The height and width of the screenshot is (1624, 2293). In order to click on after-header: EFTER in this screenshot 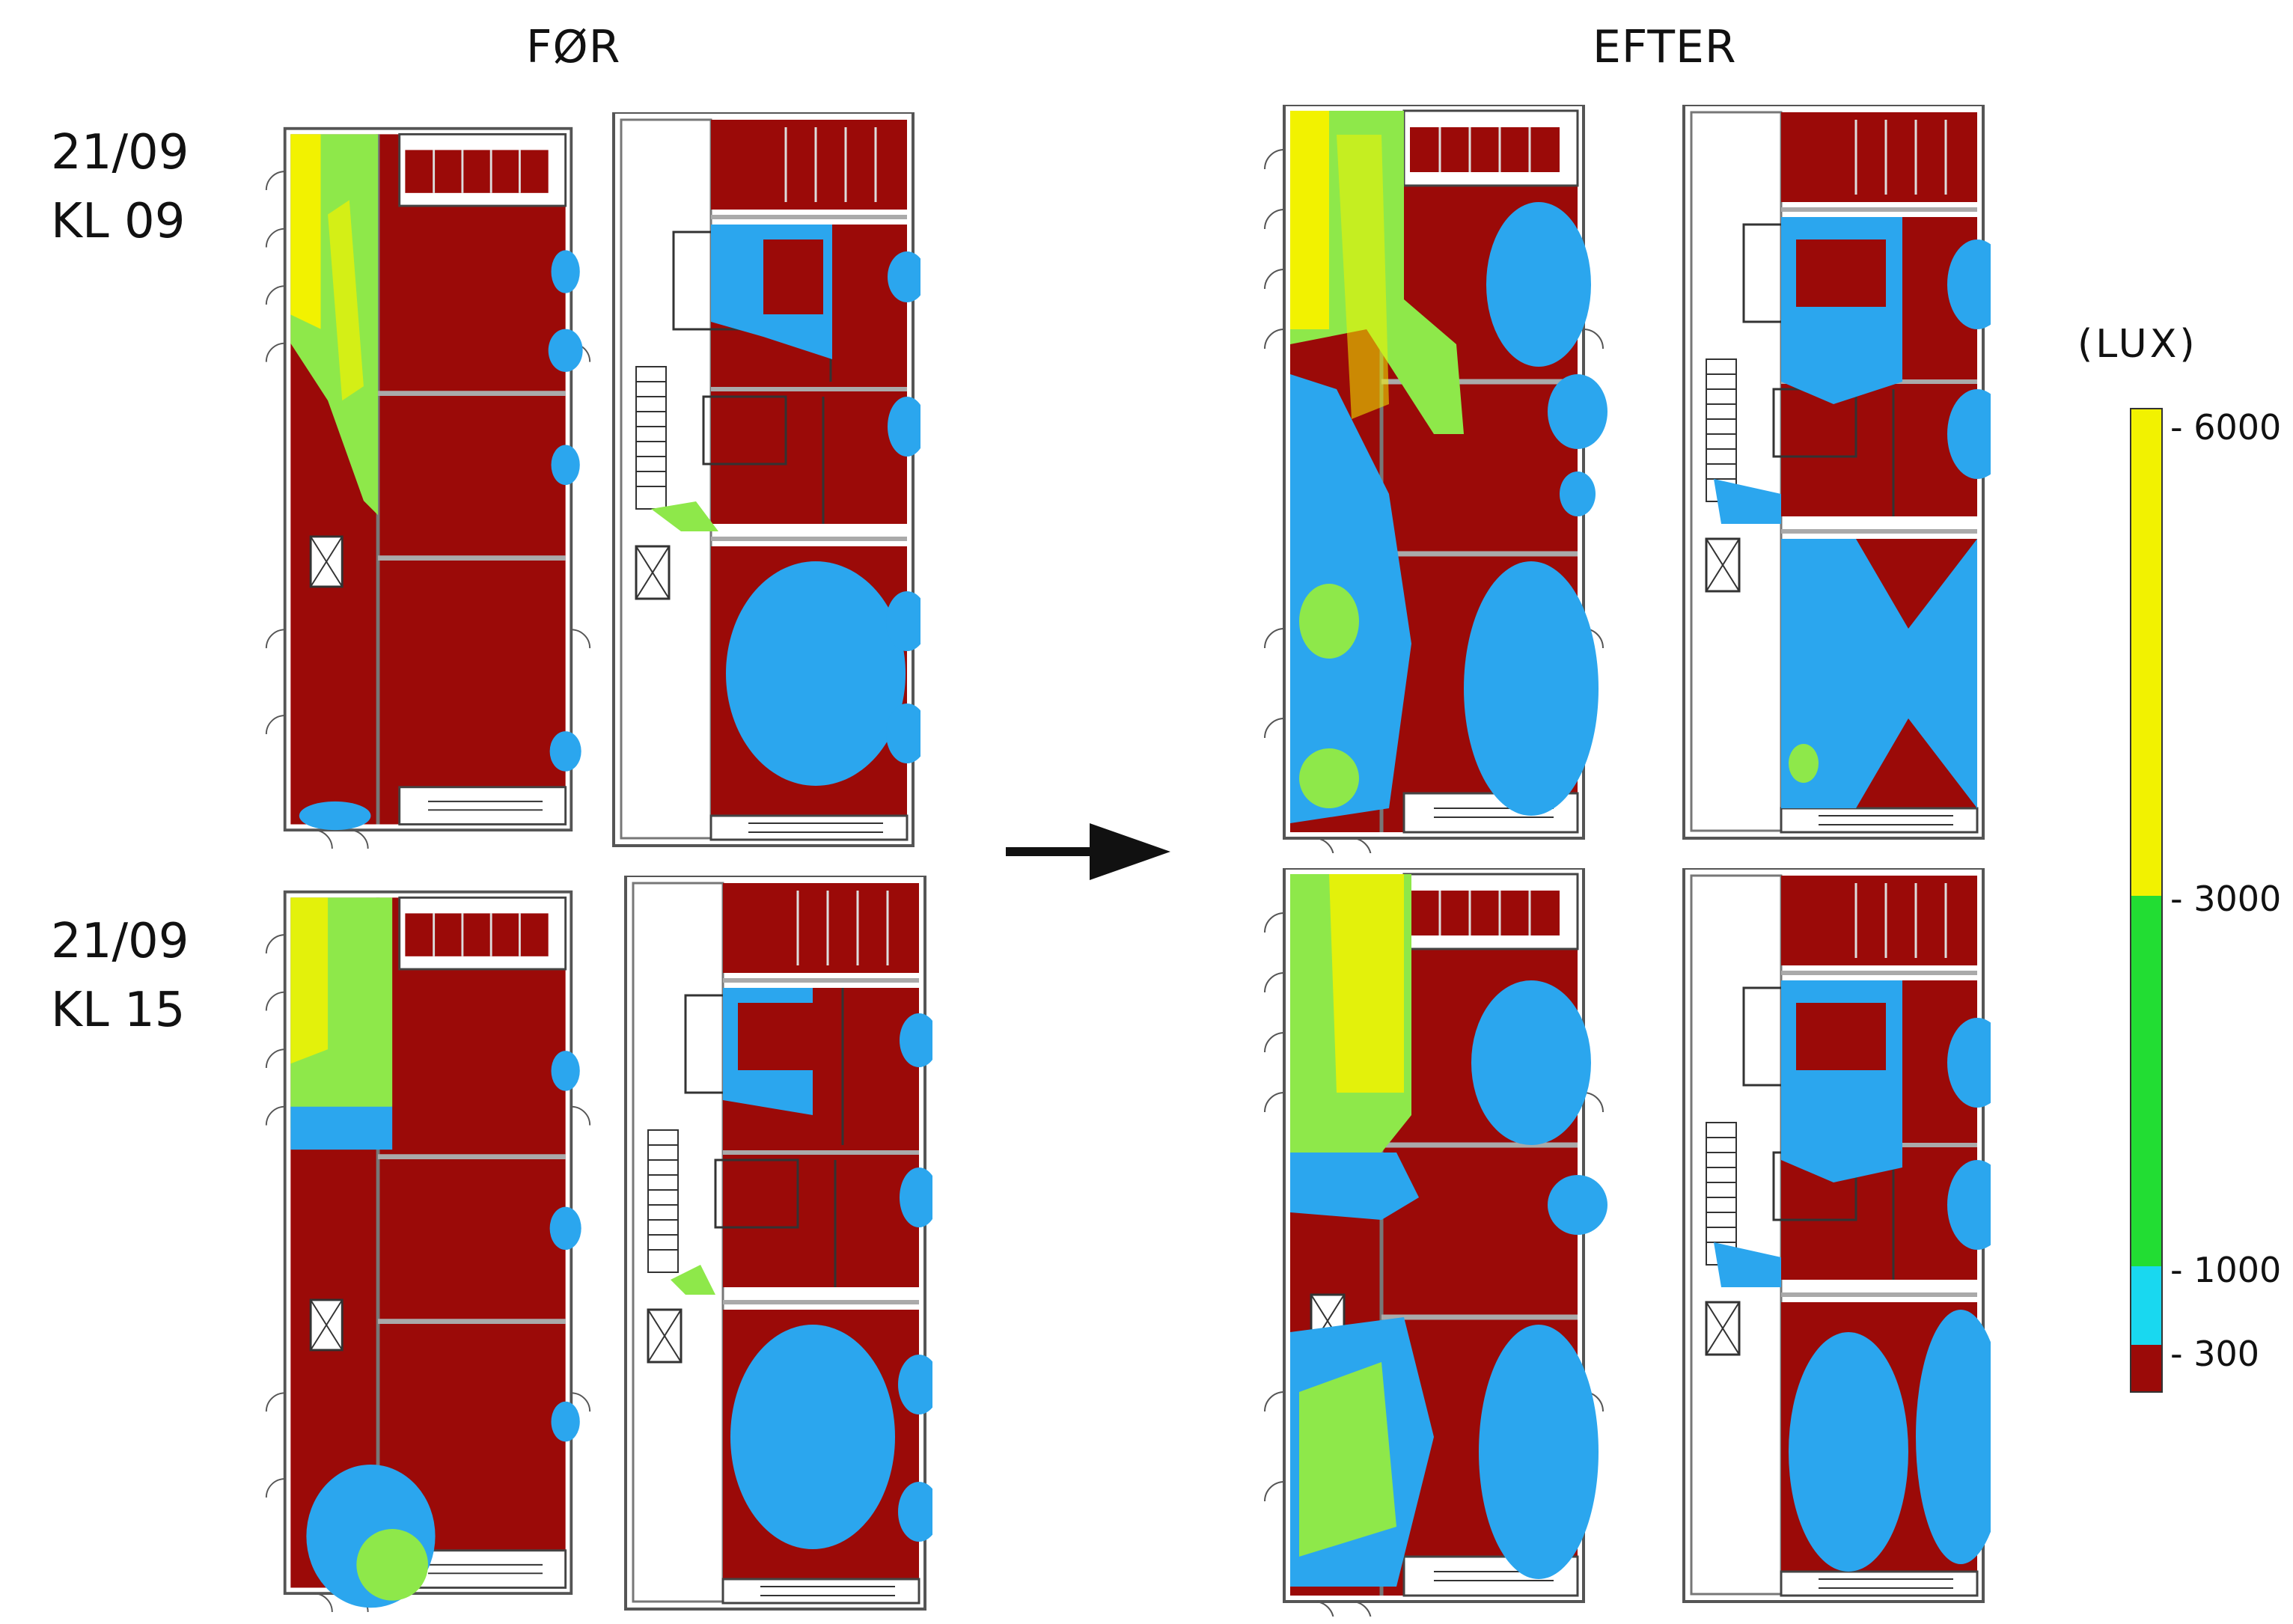, I will do `click(1665, 47)`.